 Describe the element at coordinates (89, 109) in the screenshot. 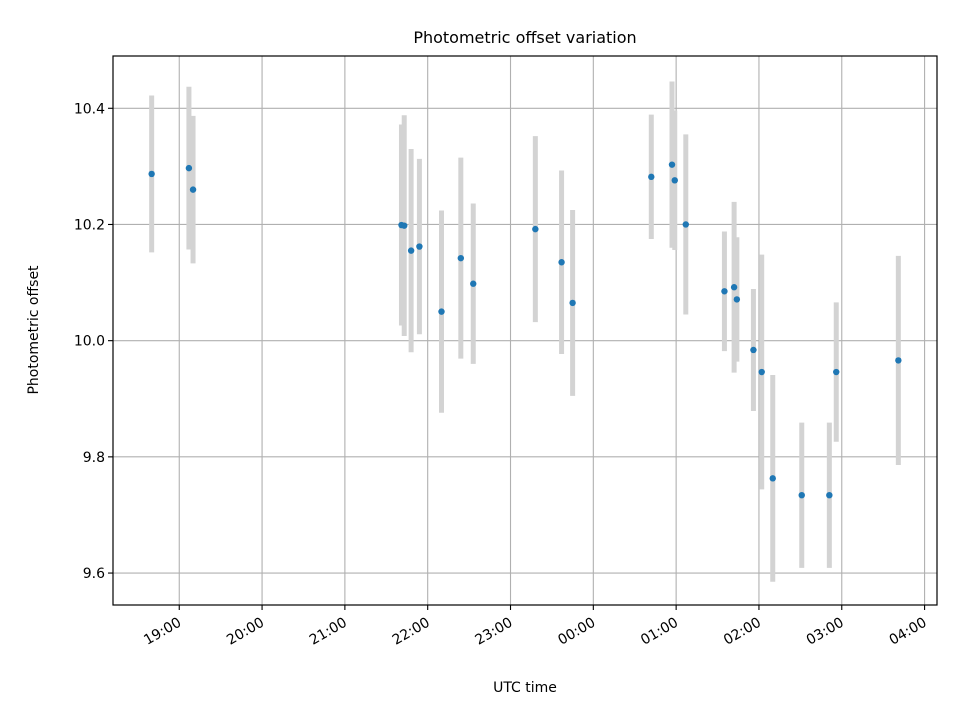

I see `y-tick-label: 10.4` at that location.